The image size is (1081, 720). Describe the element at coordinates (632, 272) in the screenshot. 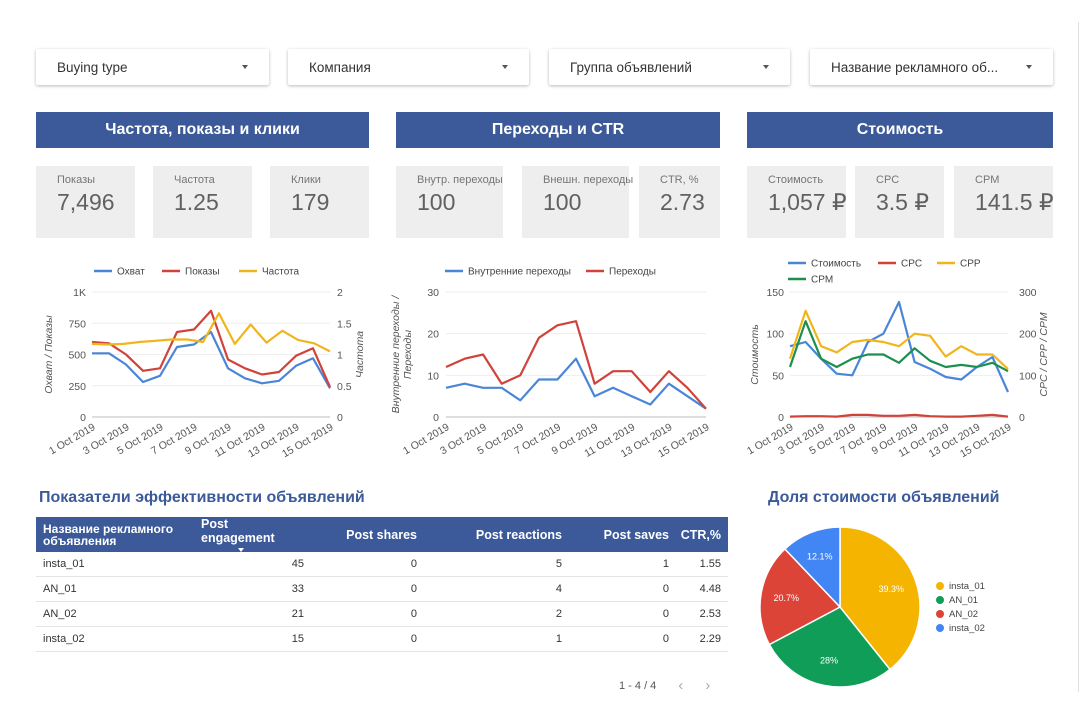

I see `legend-label: Переходы` at that location.